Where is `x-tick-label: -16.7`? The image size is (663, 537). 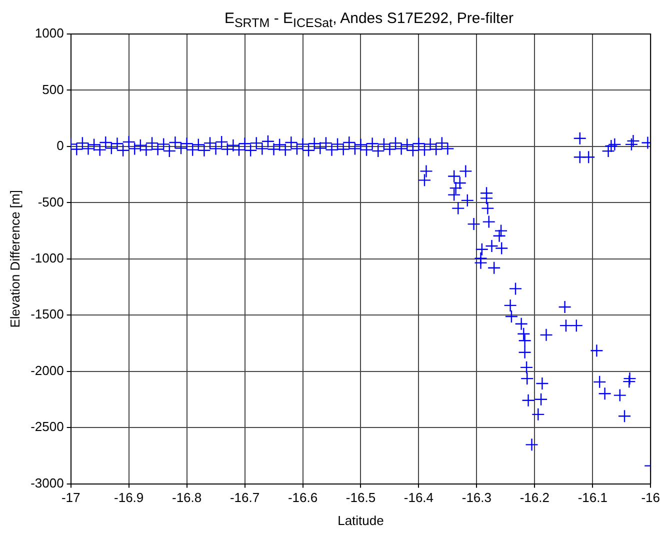 x-tick-label: -16.7 is located at coordinates (245, 498).